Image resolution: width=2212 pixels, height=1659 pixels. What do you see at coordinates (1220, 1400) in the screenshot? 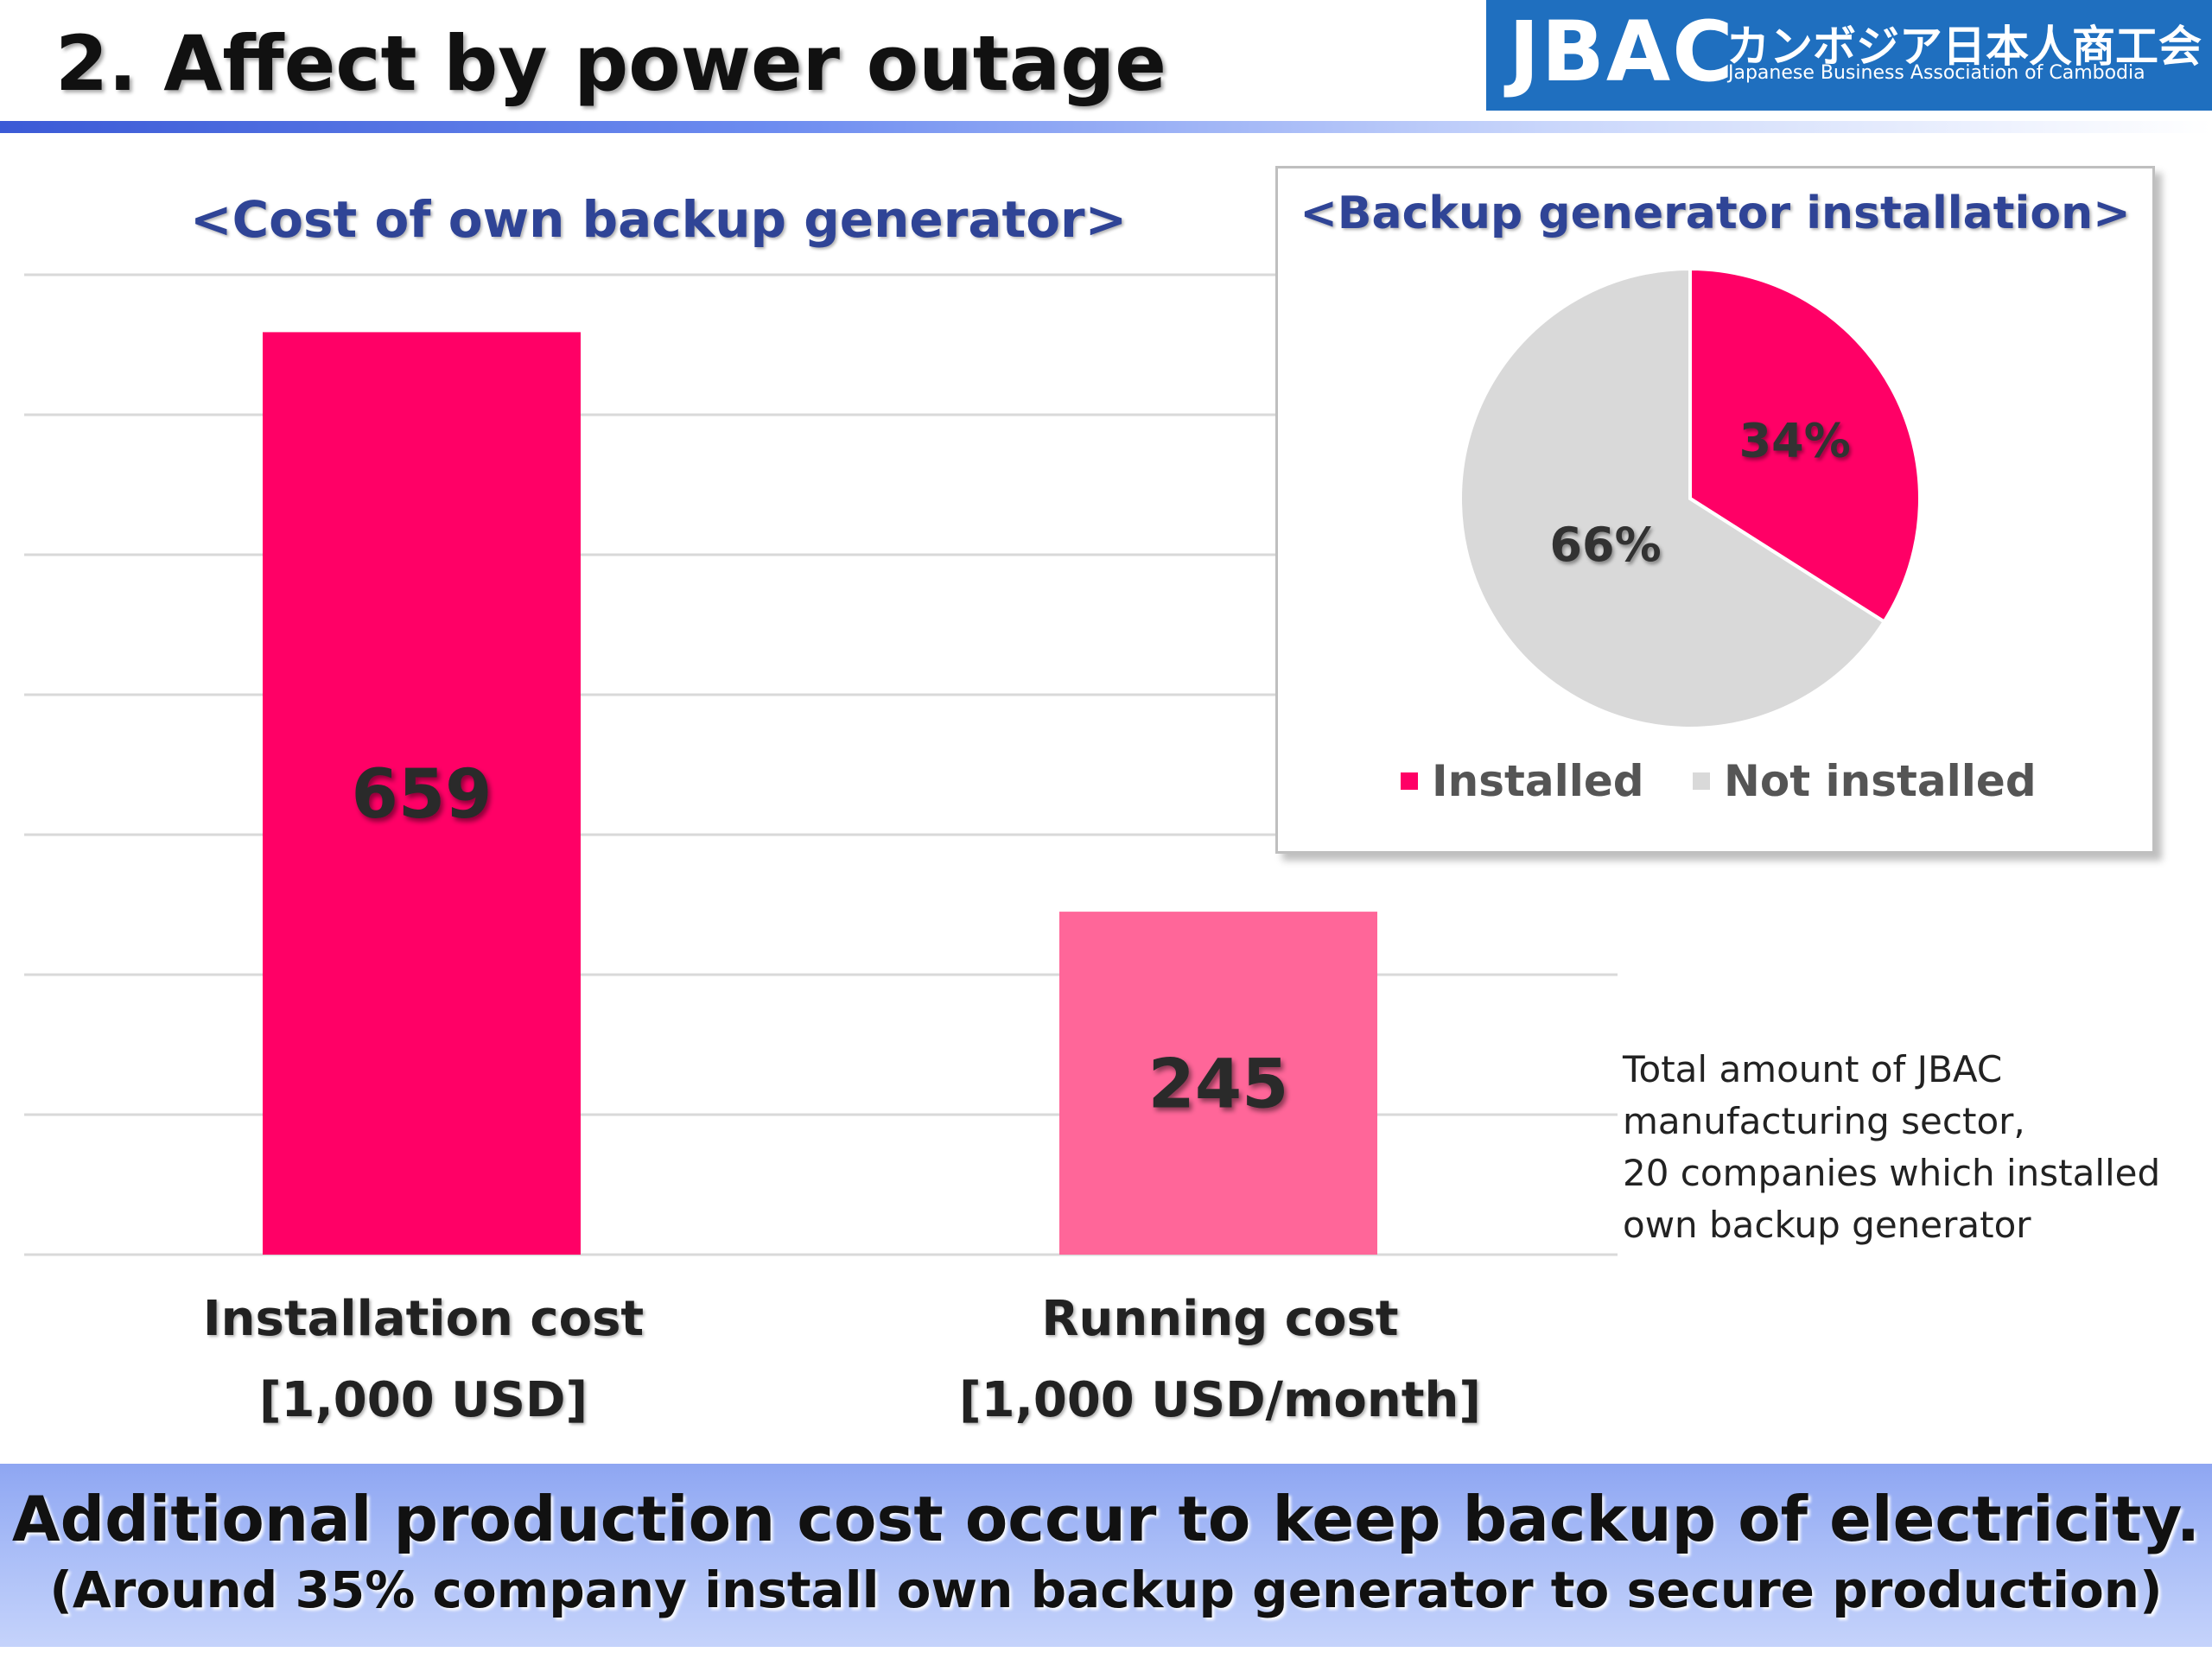
I see `category-unit-running: [1,000 USD/month]` at bounding box center [1220, 1400].